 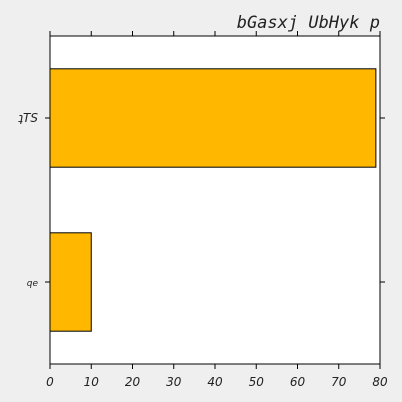 I want to click on x-tick-label: 40, so click(x=215, y=382).